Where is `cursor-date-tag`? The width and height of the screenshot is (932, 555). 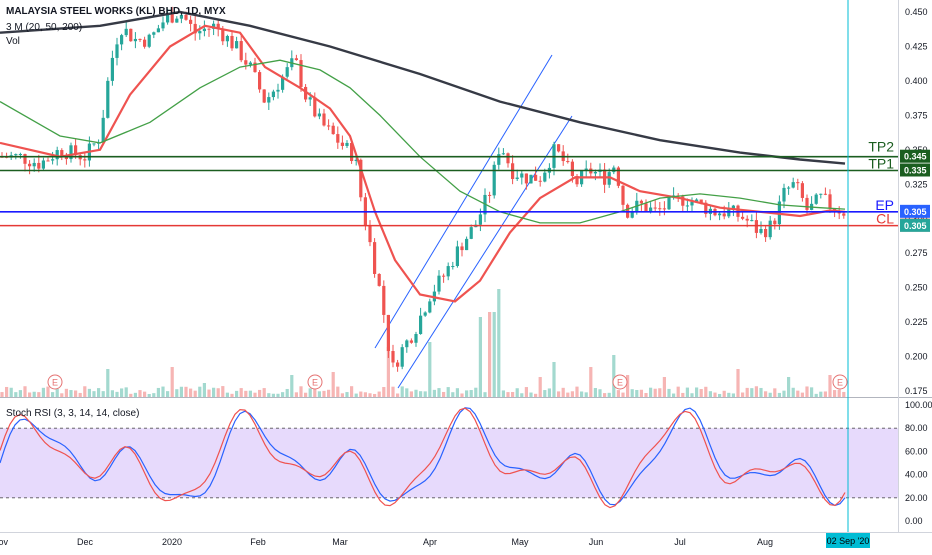
cursor-date-tag is located at coordinates (848, 540).